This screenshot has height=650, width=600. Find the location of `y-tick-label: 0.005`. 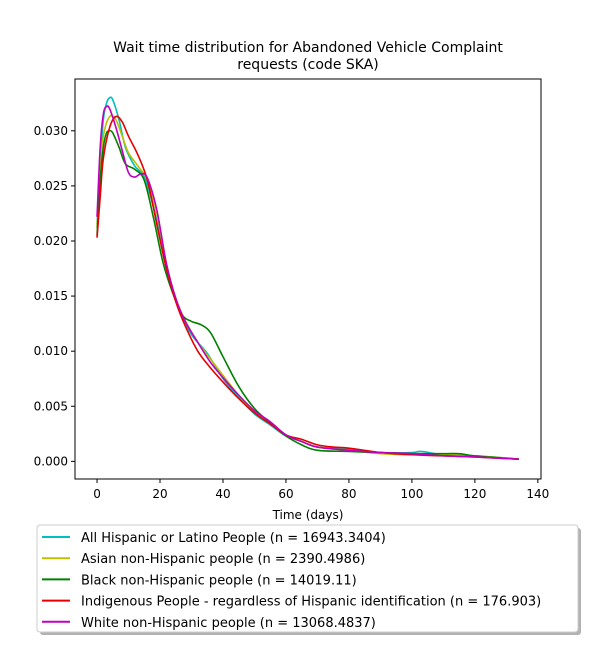

y-tick-label: 0.005 is located at coordinates (51, 406).